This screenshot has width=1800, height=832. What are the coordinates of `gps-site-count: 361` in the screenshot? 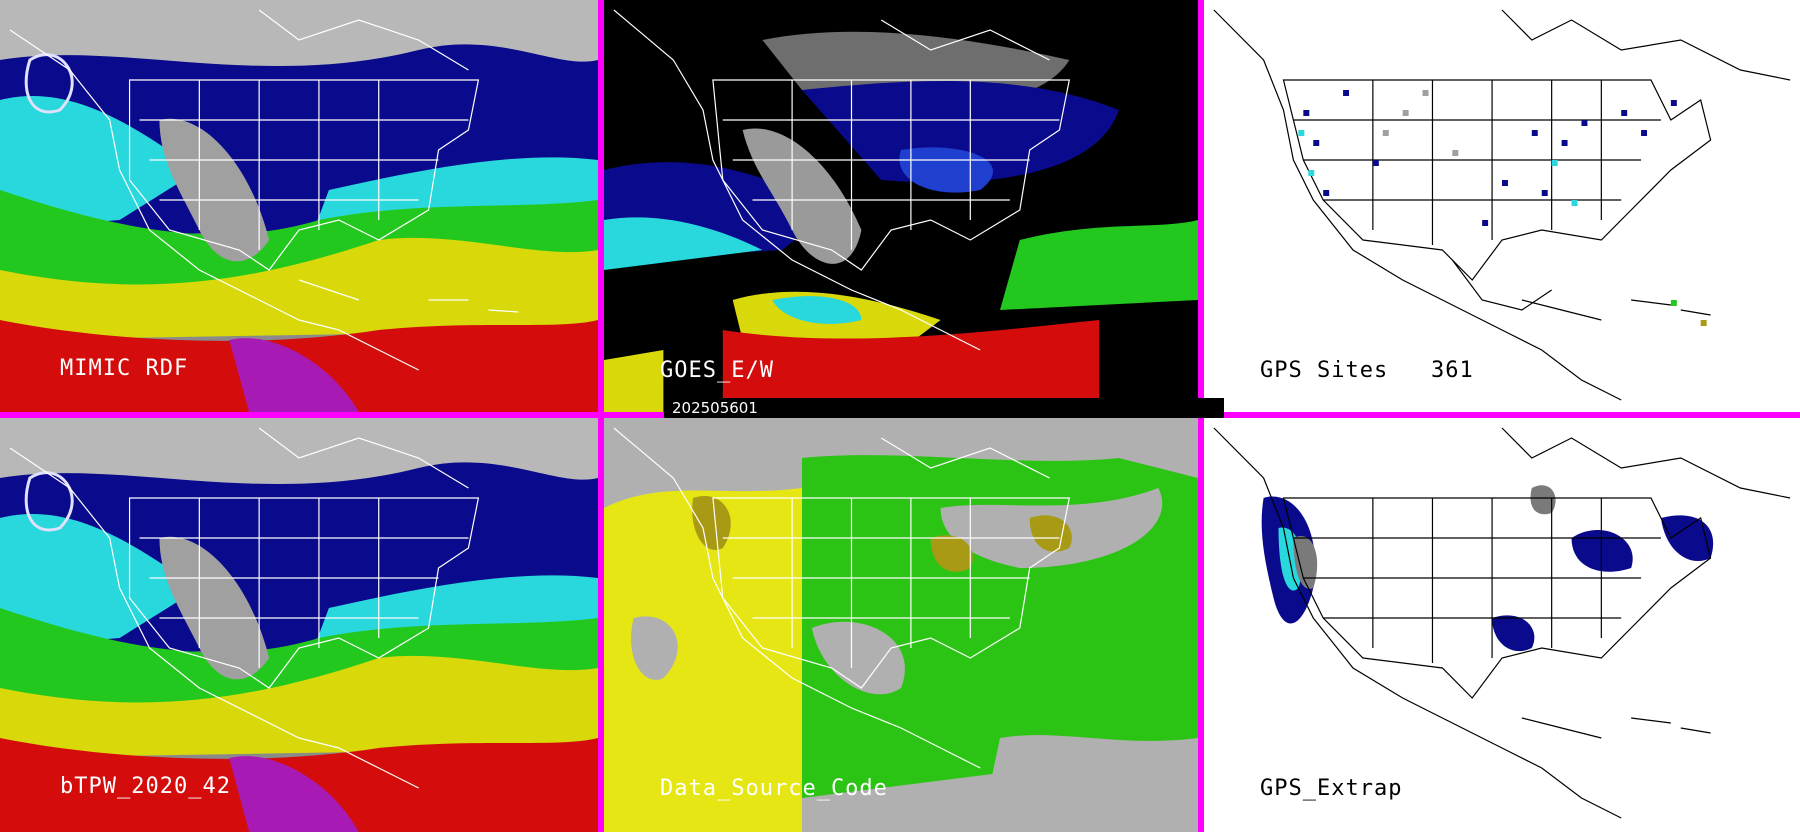 It's located at (1452, 370).